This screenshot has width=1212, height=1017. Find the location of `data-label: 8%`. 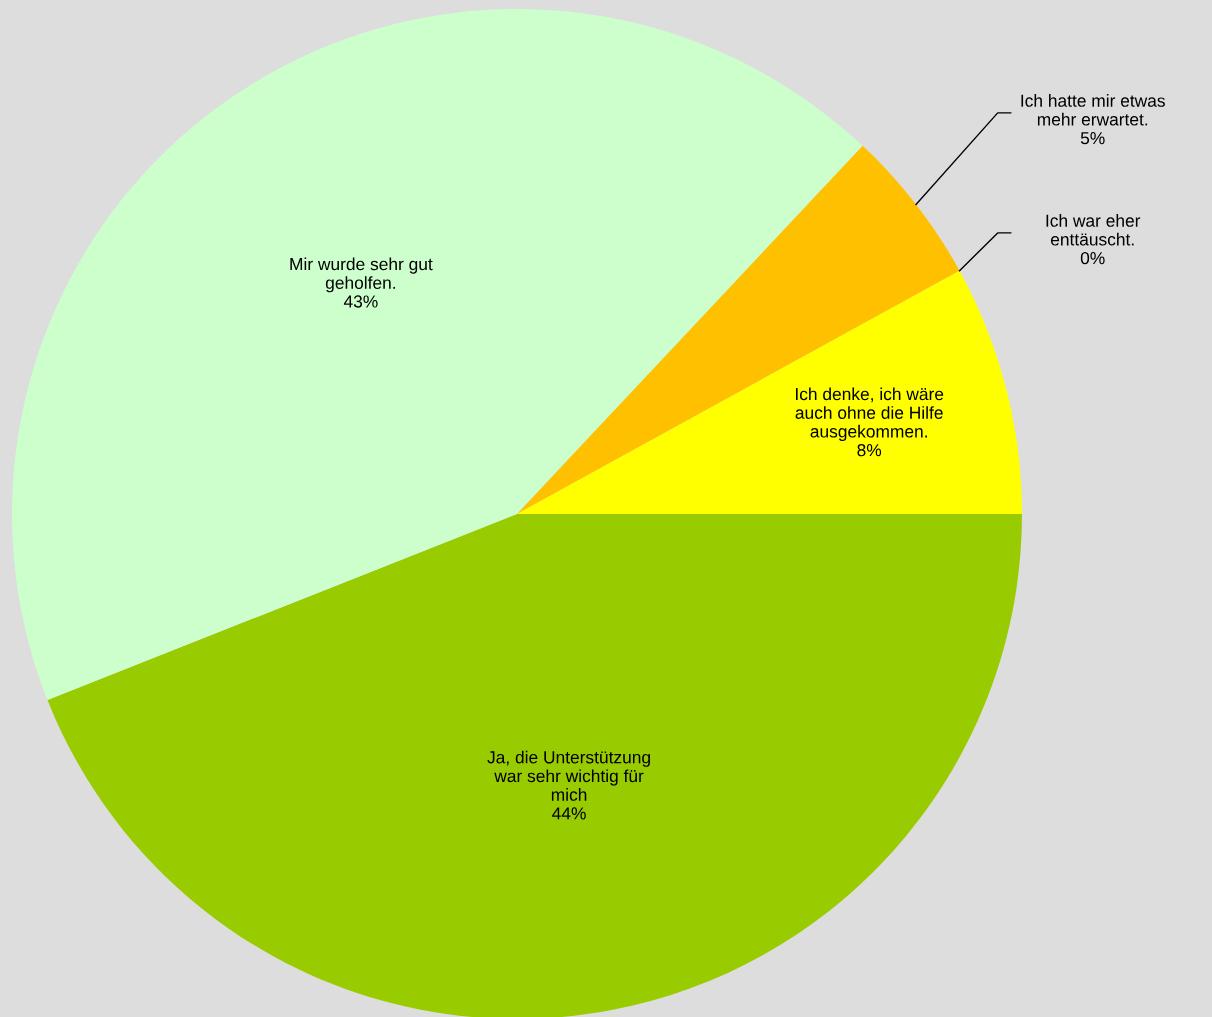

data-label: 8% is located at coordinates (869, 450).